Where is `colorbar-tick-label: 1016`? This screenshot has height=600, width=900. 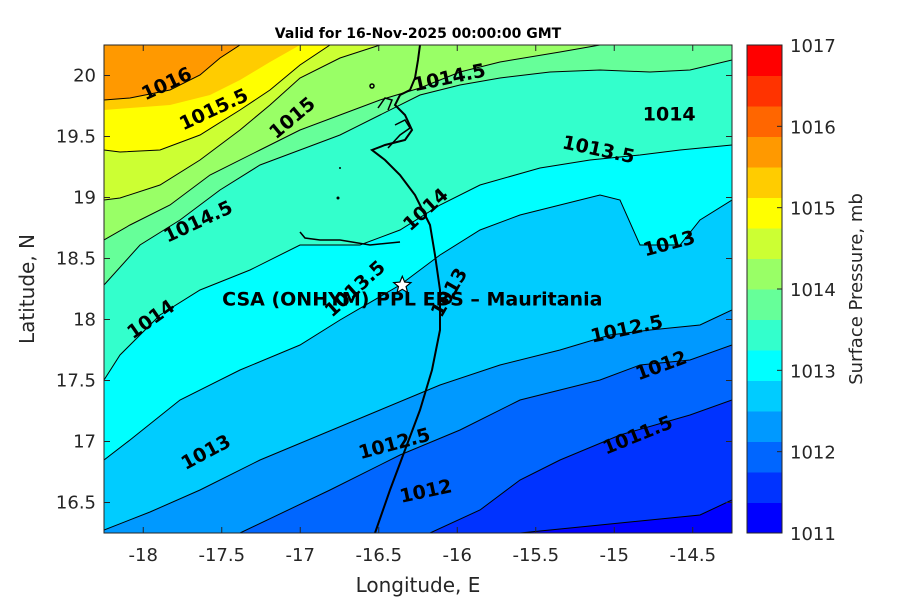 colorbar-tick-label: 1016 is located at coordinates (813, 127).